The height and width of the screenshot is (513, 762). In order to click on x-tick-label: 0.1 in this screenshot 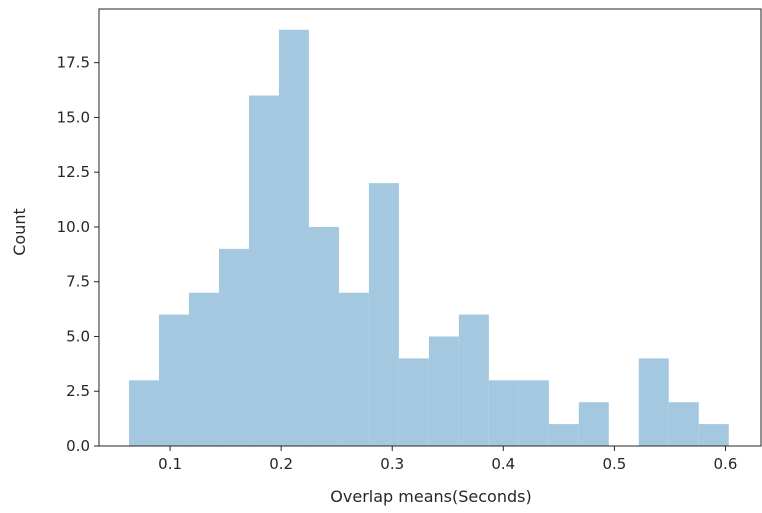, I will do `click(170, 464)`.